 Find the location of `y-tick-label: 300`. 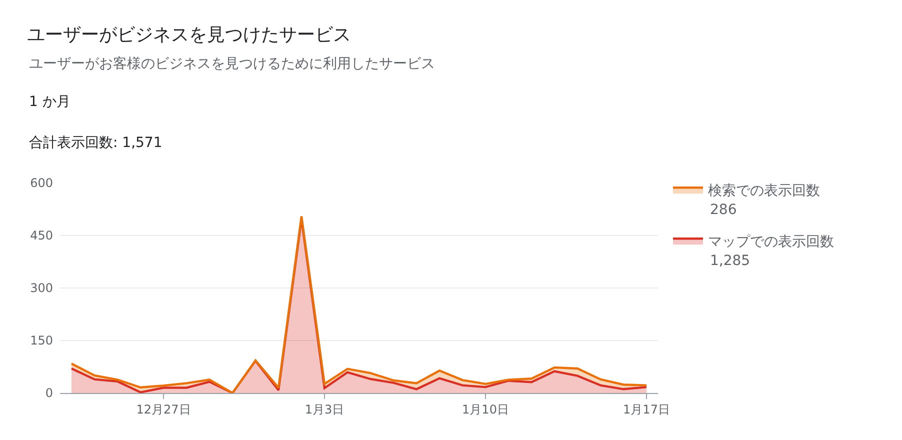

y-tick-label: 300 is located at coordinates (41, 288).